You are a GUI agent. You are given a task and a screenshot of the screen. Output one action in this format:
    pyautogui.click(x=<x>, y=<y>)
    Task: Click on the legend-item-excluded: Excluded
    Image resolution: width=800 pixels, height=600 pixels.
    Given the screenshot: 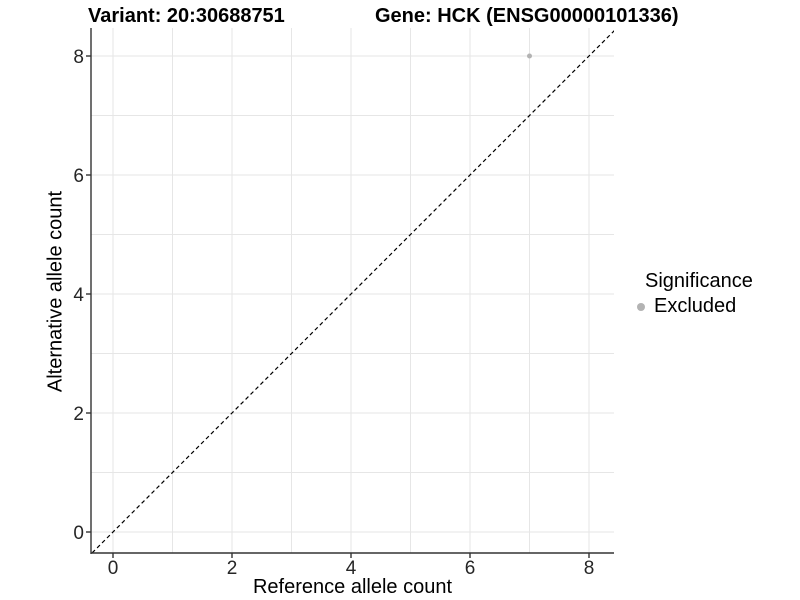 What is the action you would take?
    pyautogui.click(x=694, y=306)
    